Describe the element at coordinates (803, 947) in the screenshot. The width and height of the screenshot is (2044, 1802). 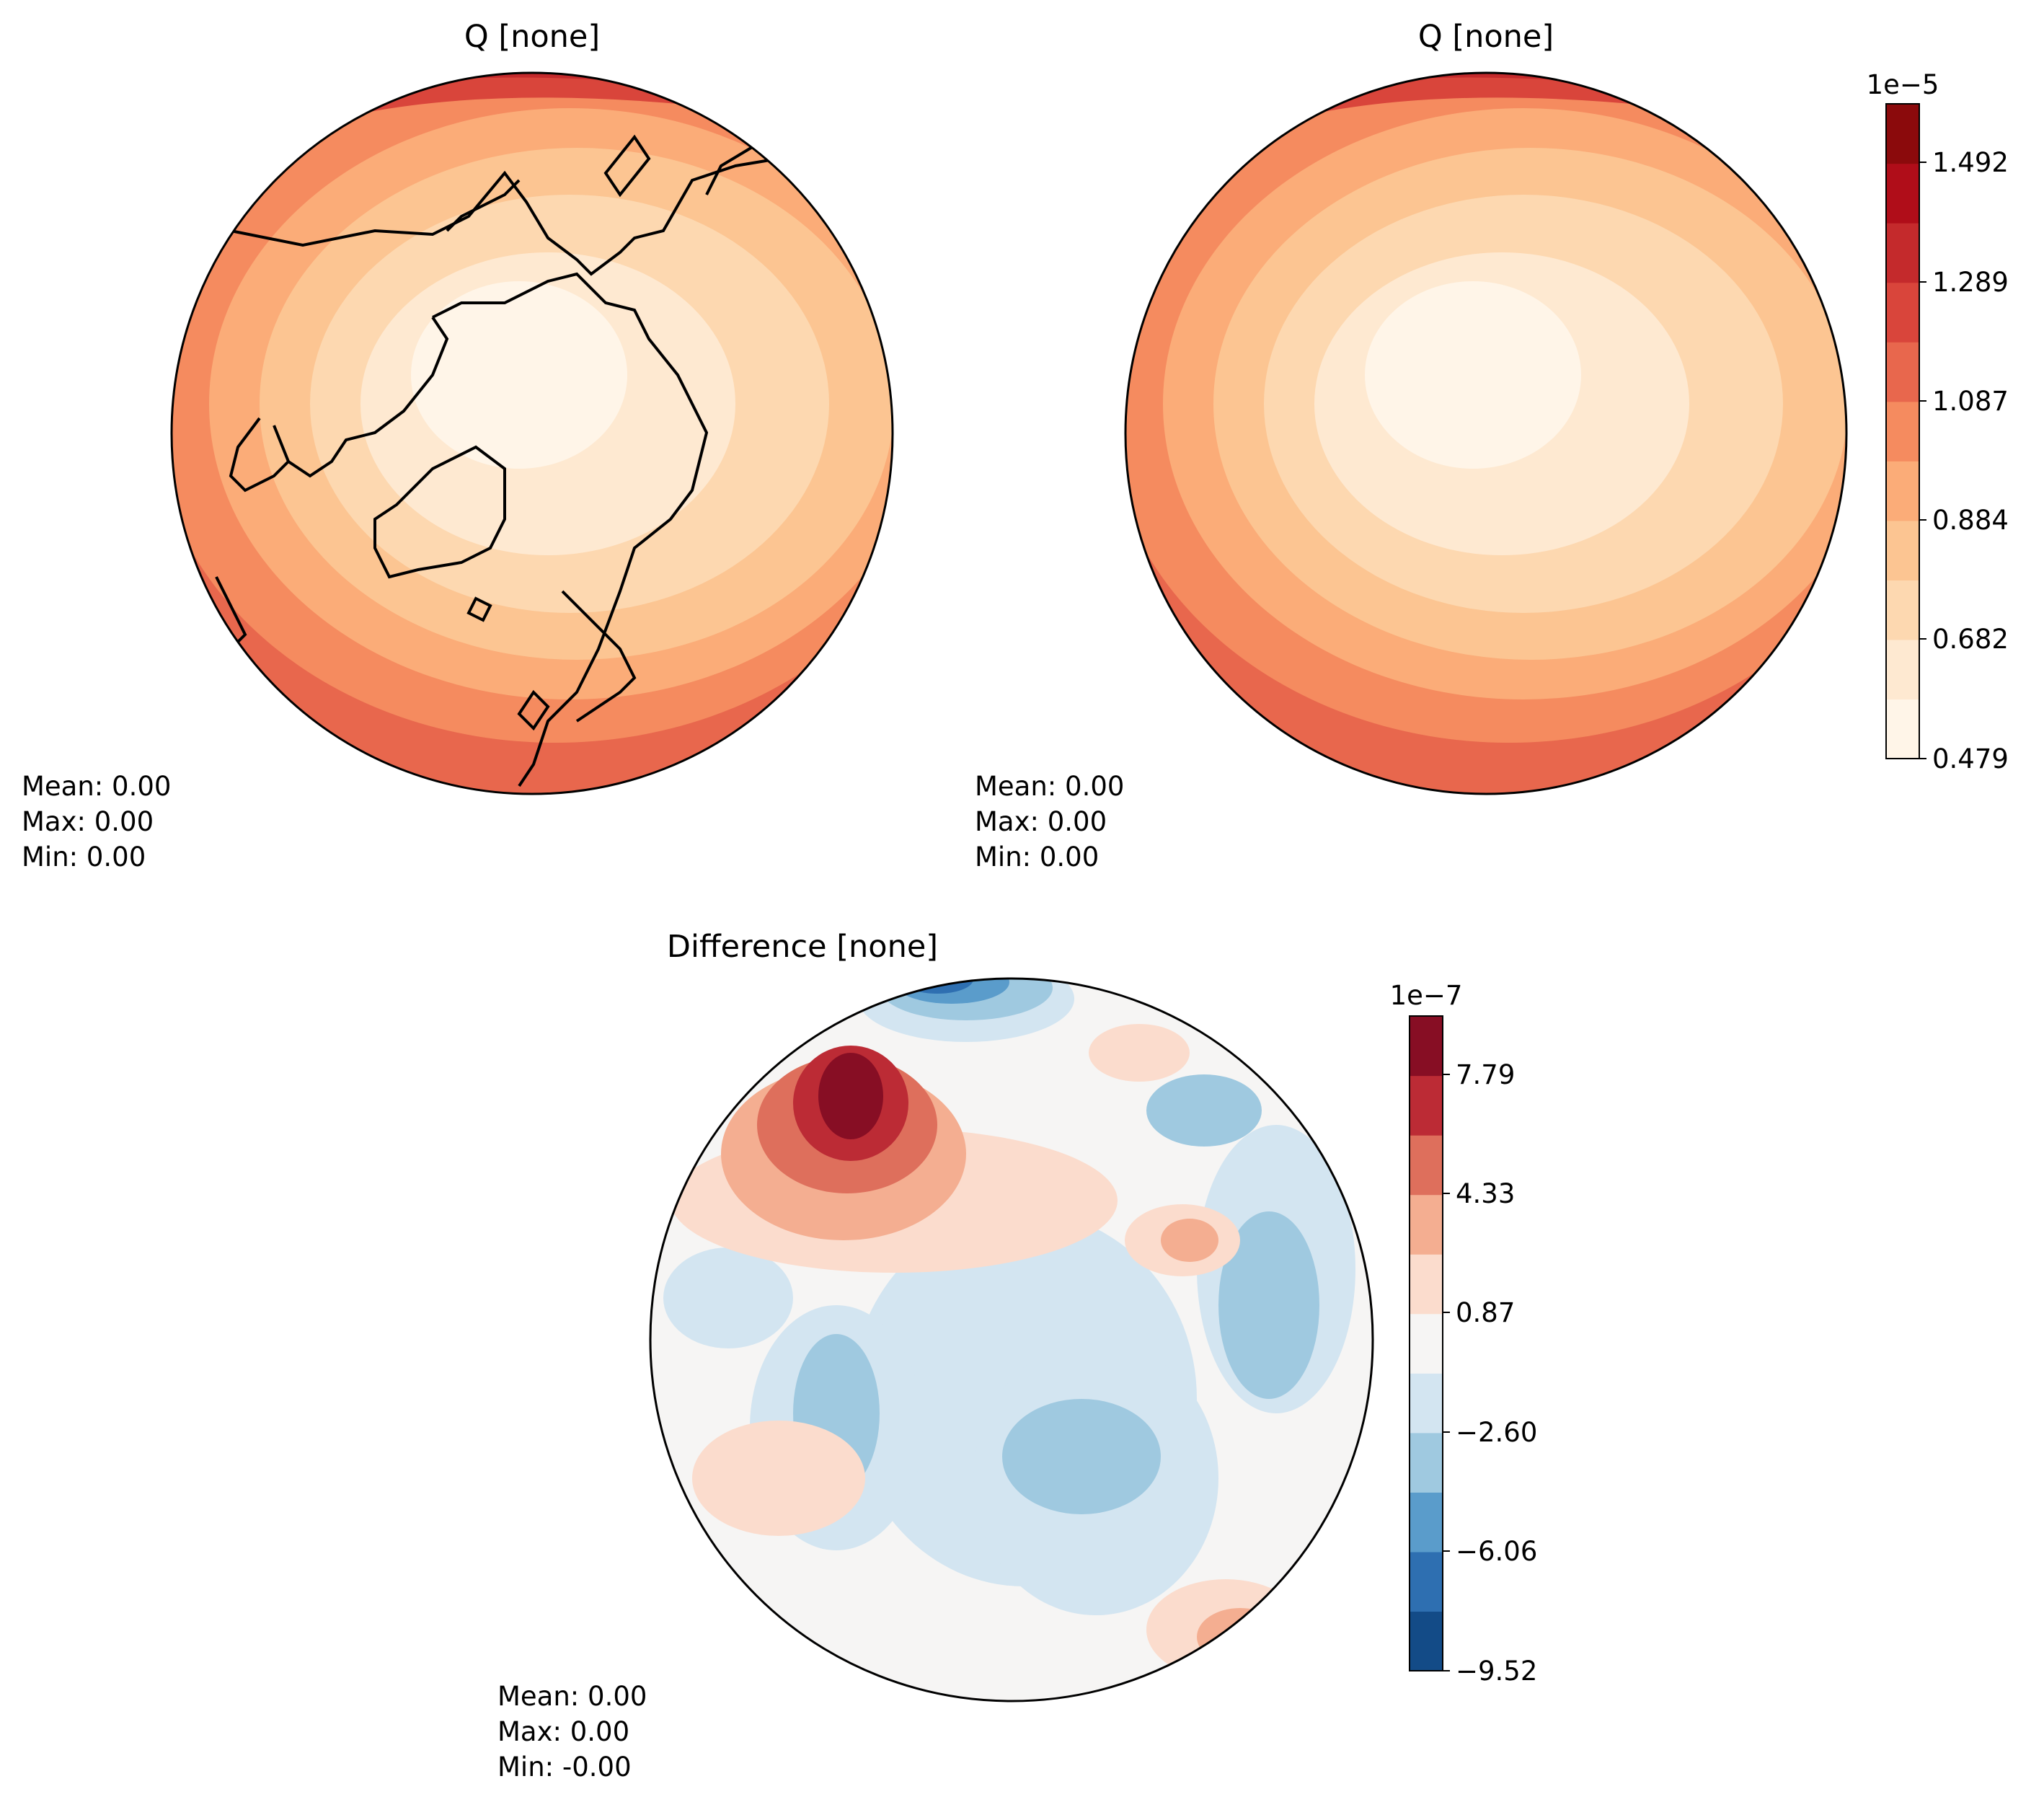
I see `panel-title-diff: Difference [none]` at that location.